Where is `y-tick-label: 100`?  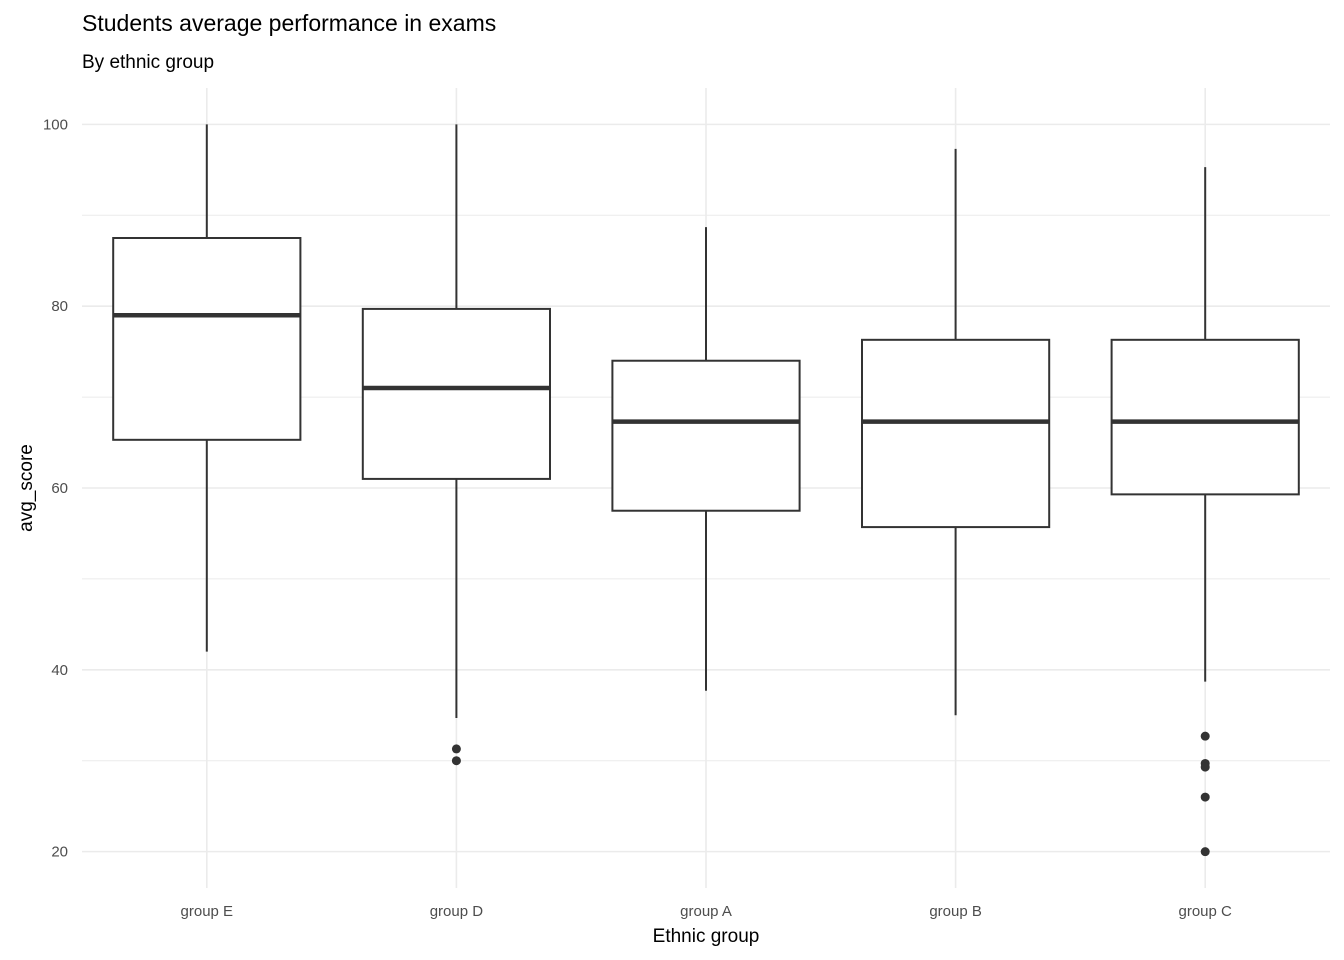
y-tick-label: 100 is located at coordinates (55, 124).